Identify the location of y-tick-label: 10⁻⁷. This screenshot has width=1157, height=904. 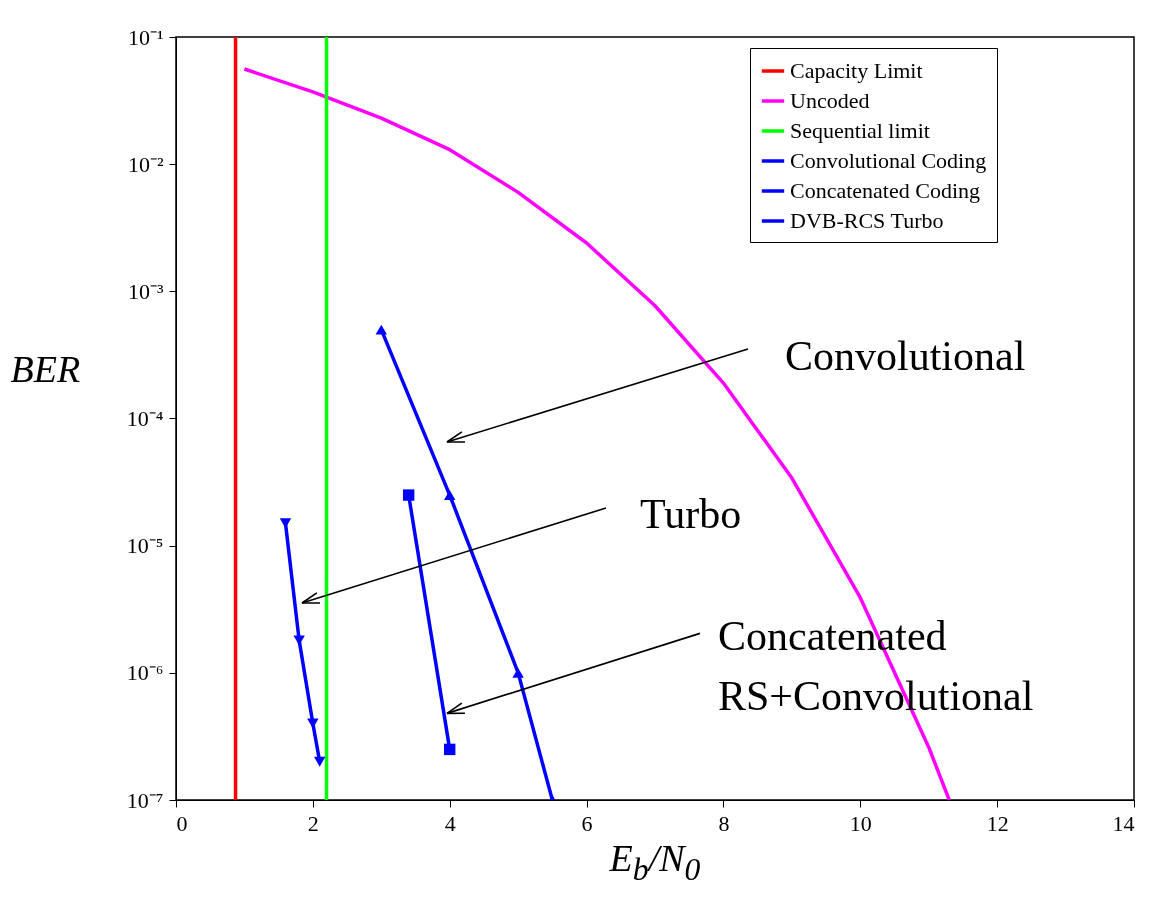
(145, 800).